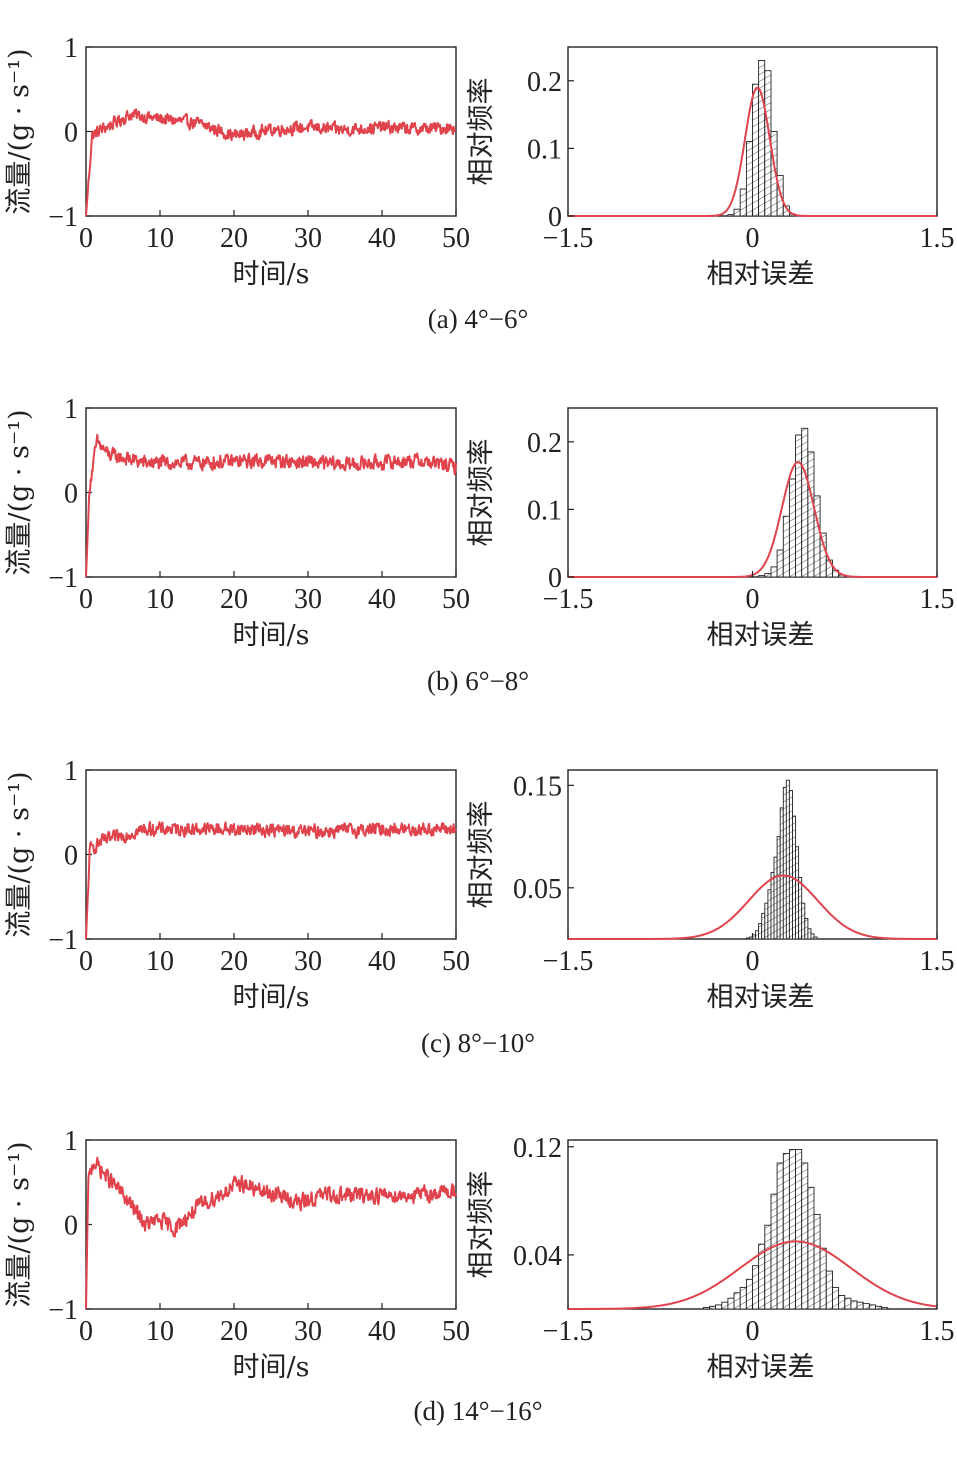  Describe the element at coordinates (752, 492) in the screenshot. I see `plot-frame` at that location.